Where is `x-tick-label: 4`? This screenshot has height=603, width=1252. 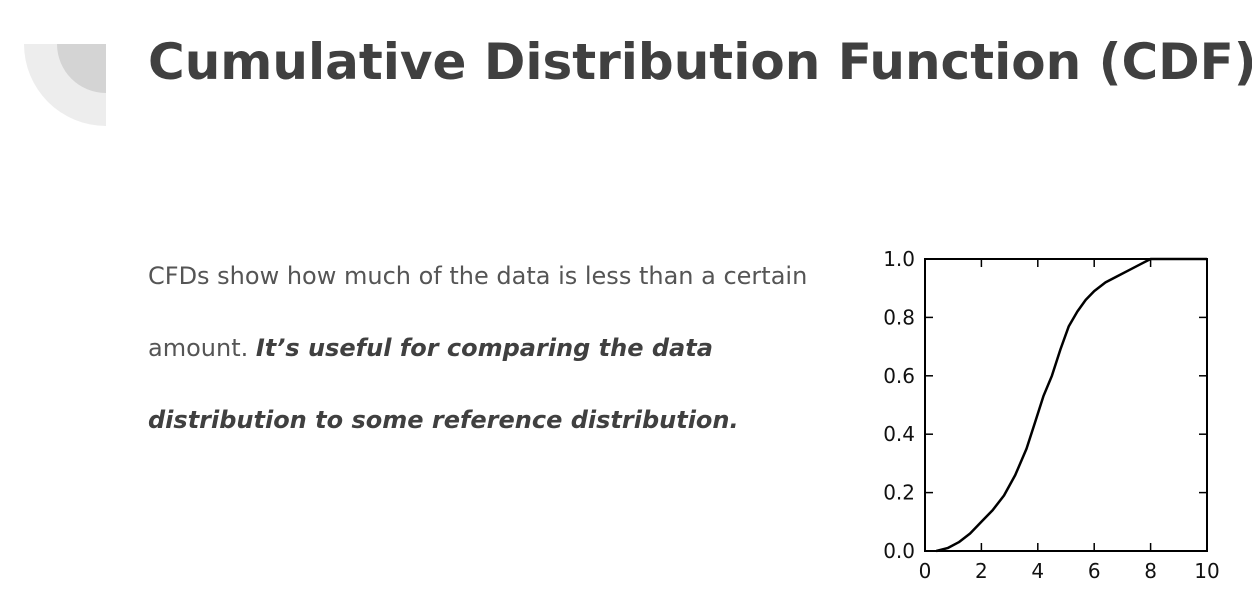 x-tick-label: 4 is located at coordinates (1037, 571).